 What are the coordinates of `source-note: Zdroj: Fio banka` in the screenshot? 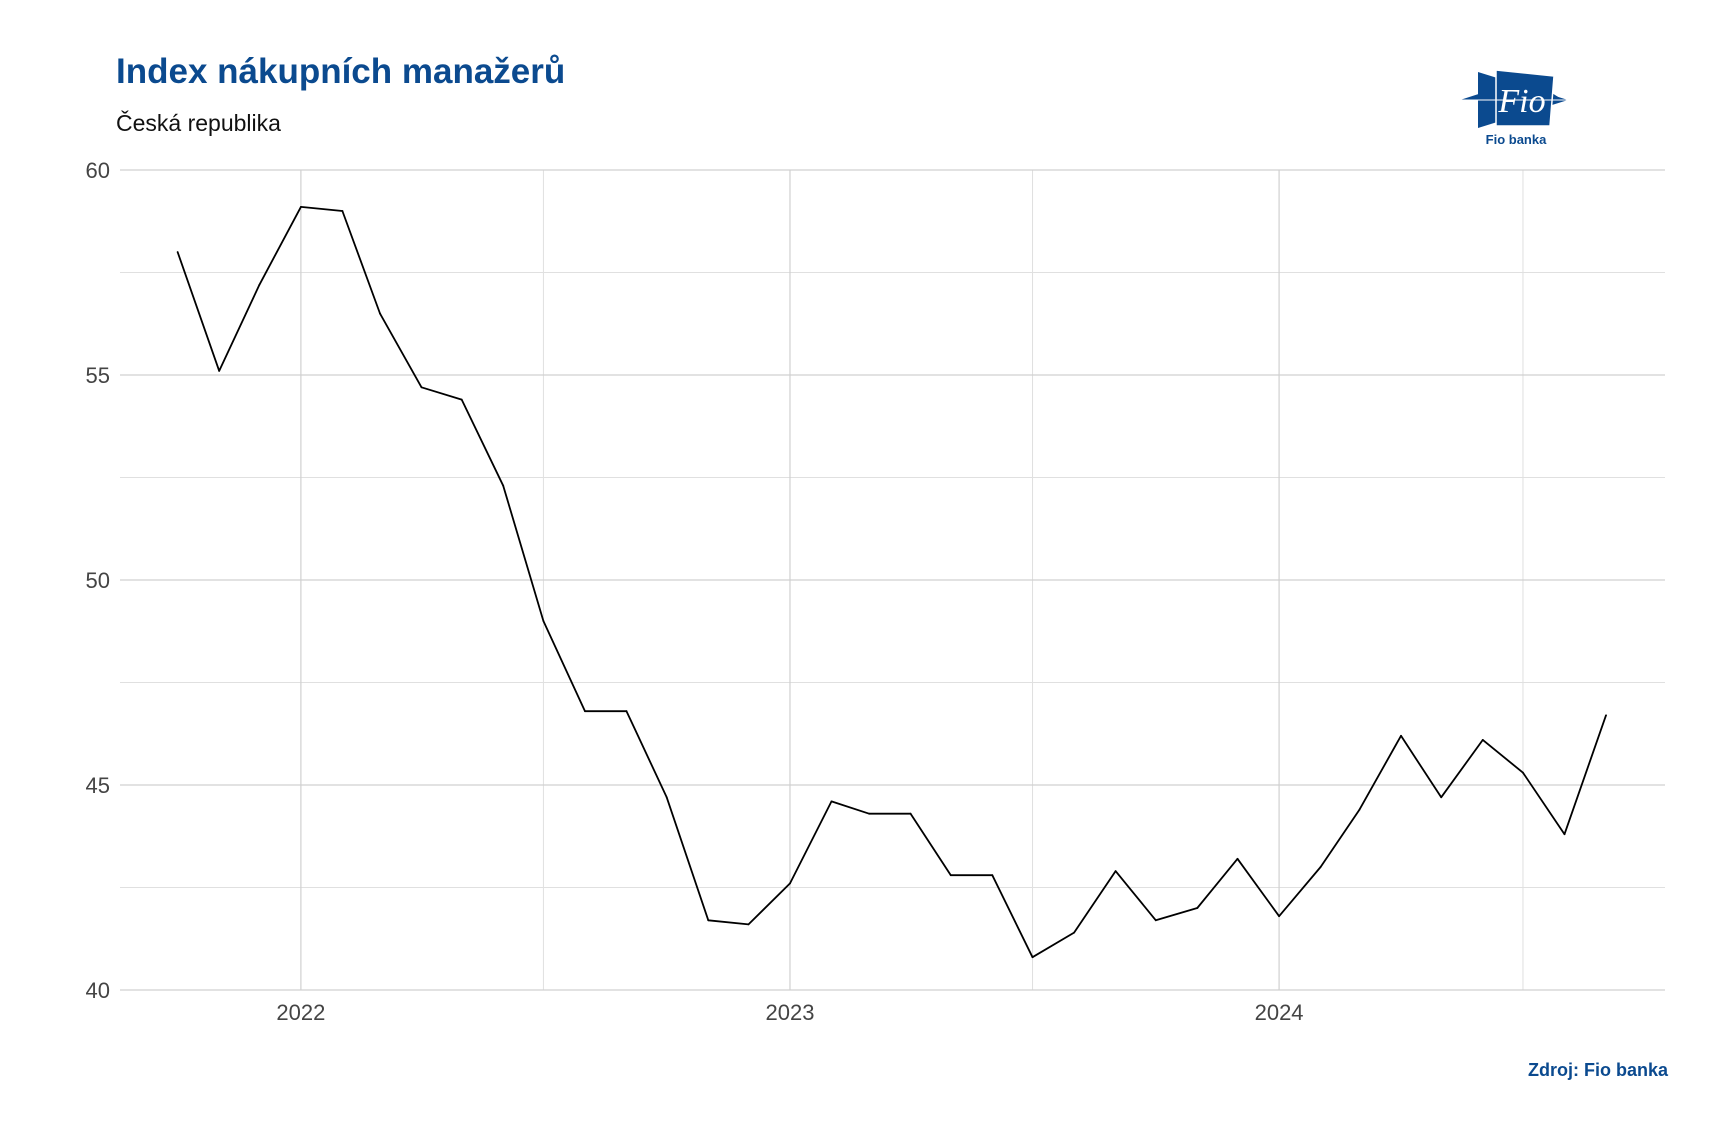 It's located at (1597, 1070).